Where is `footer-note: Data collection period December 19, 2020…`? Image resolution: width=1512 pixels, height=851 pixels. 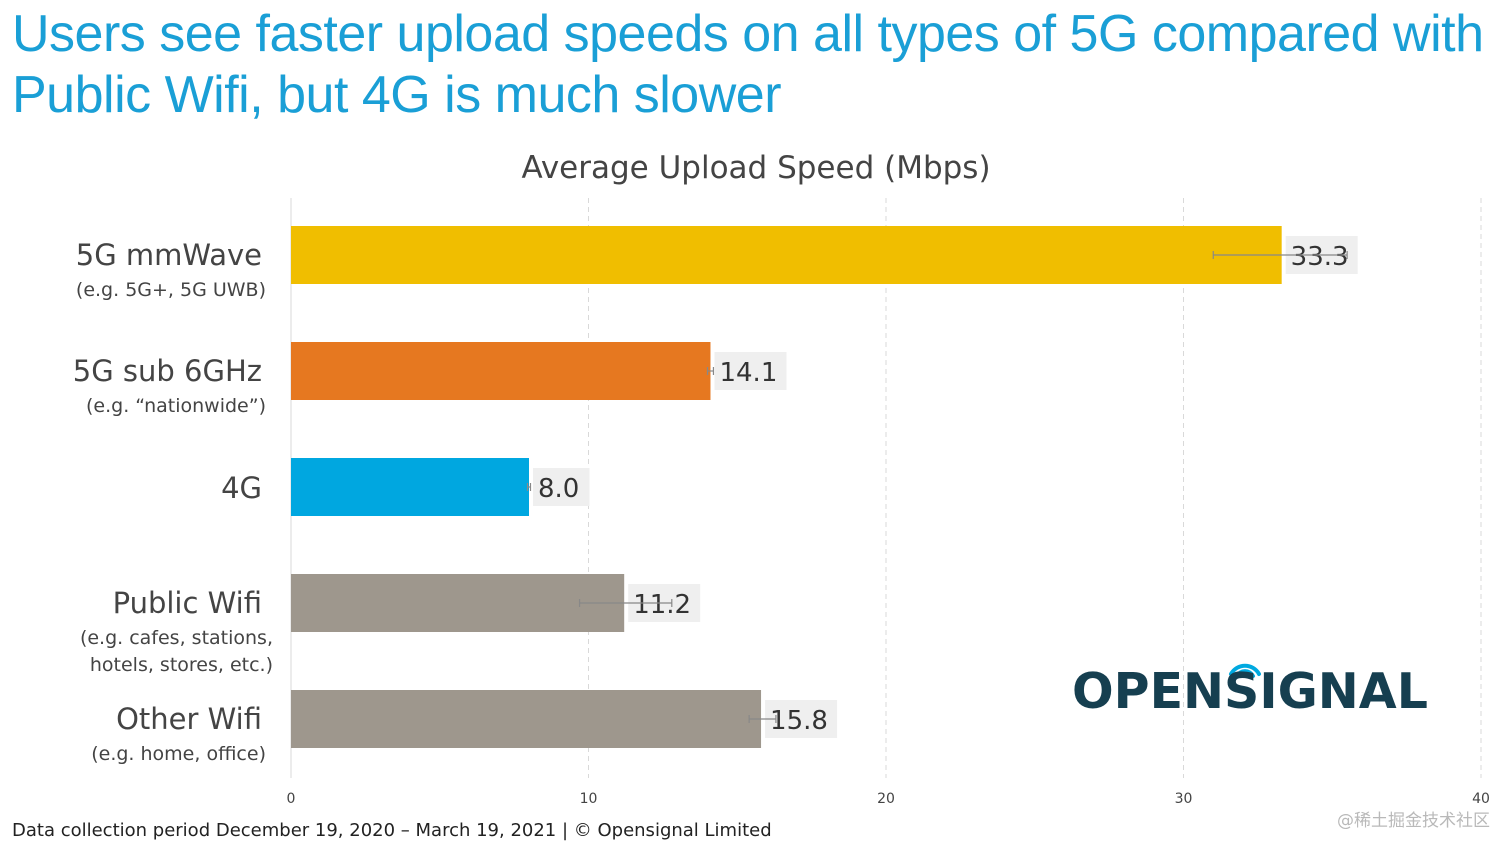
footer-note: Data collection period December 19, 2020… is located at coordinates (392, 830).